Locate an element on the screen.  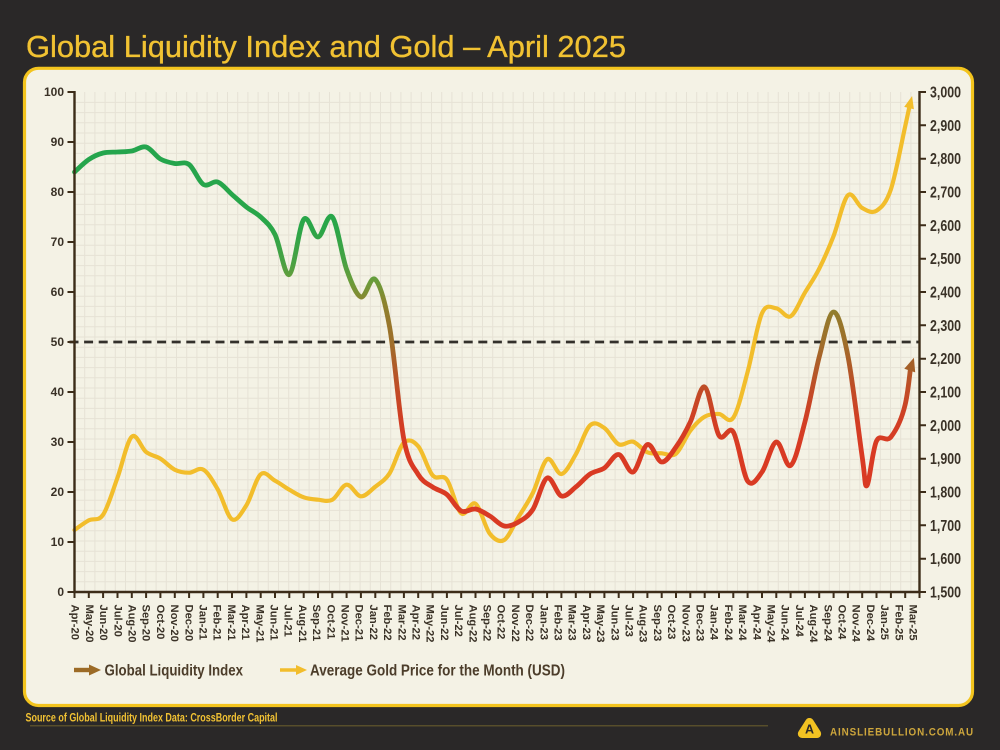
svg-text: 2,600 is located at coordinates (945, 226).